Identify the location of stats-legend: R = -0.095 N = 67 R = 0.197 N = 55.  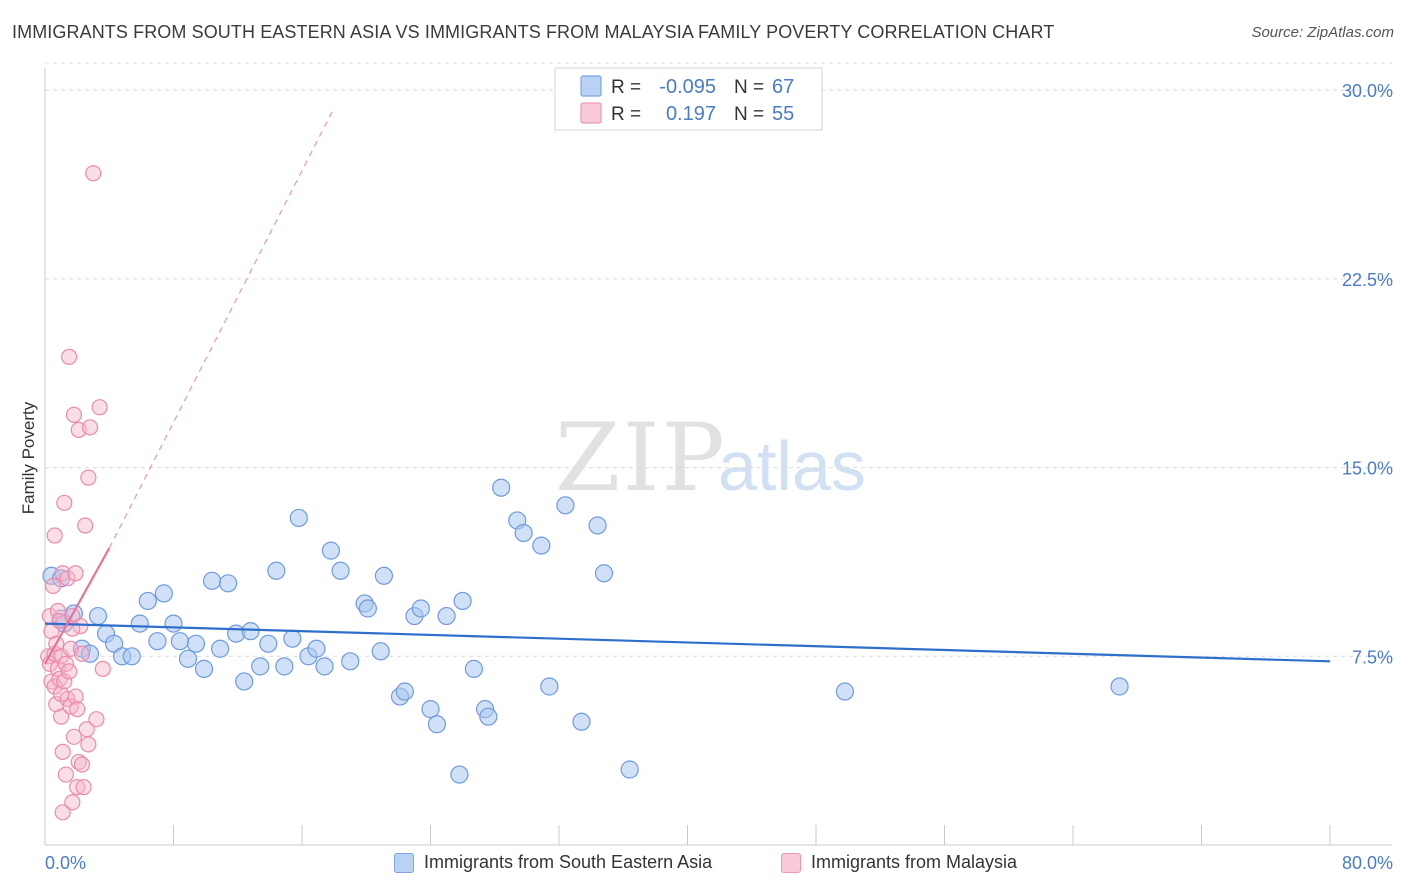
(688, 99).